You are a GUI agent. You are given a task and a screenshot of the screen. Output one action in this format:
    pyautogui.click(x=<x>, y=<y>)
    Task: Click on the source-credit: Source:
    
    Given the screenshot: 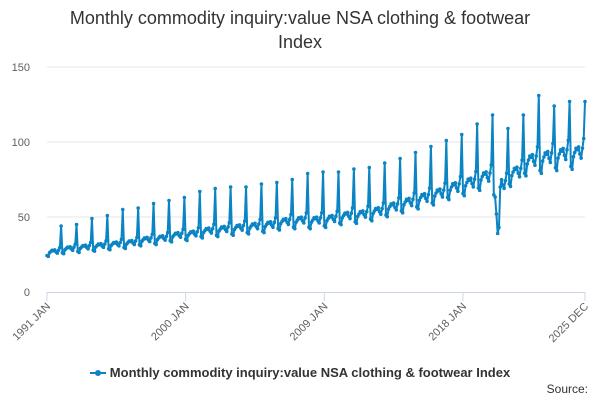 What is the action you would take?
    pyautogui.click(x=567, y=389)
    